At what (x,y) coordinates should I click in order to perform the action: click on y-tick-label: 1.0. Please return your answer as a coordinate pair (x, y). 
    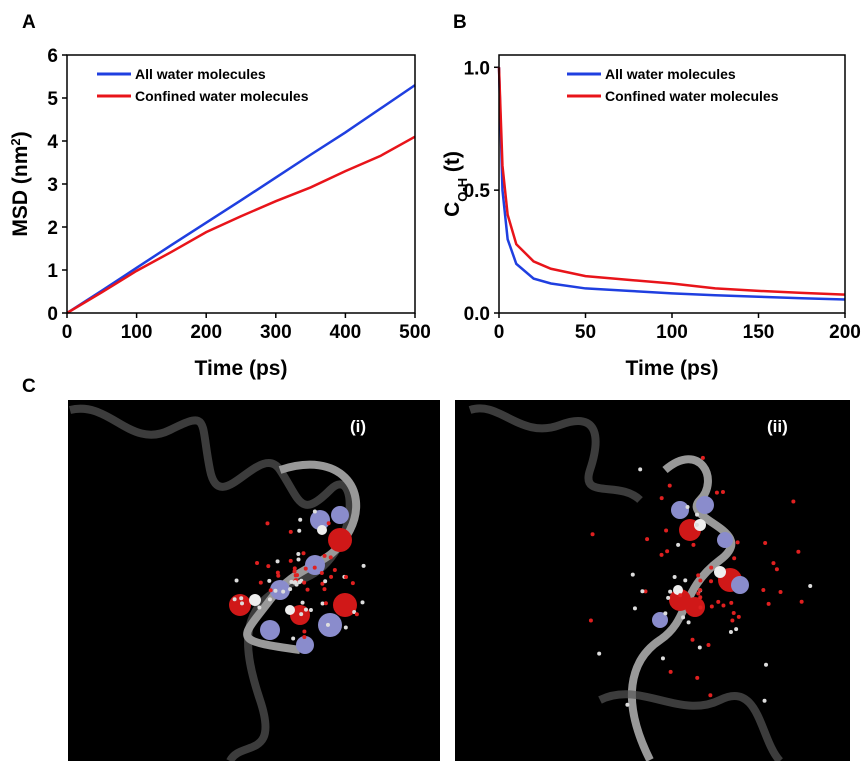
    Looking at the image, I should click on (477, 68).